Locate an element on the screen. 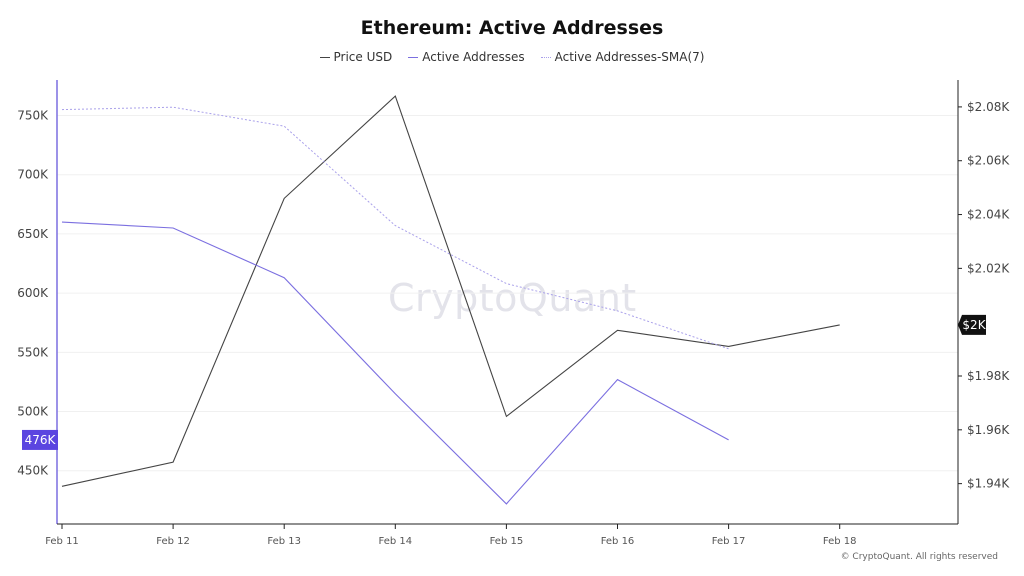 The width and height of the screenshot is (1024, 576). legend-label-sma: Active Addresses-SMA(7) is located at coordinates (629, 57).